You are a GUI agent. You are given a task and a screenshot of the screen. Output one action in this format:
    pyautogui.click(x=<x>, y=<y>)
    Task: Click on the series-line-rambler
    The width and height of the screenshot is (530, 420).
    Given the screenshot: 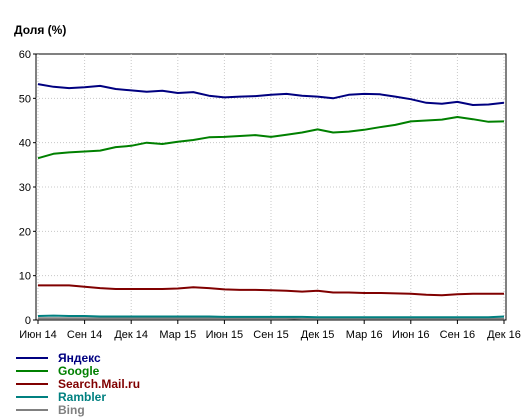 What is the action you would take?
    pyautogui.click(x=271, y=316)
    